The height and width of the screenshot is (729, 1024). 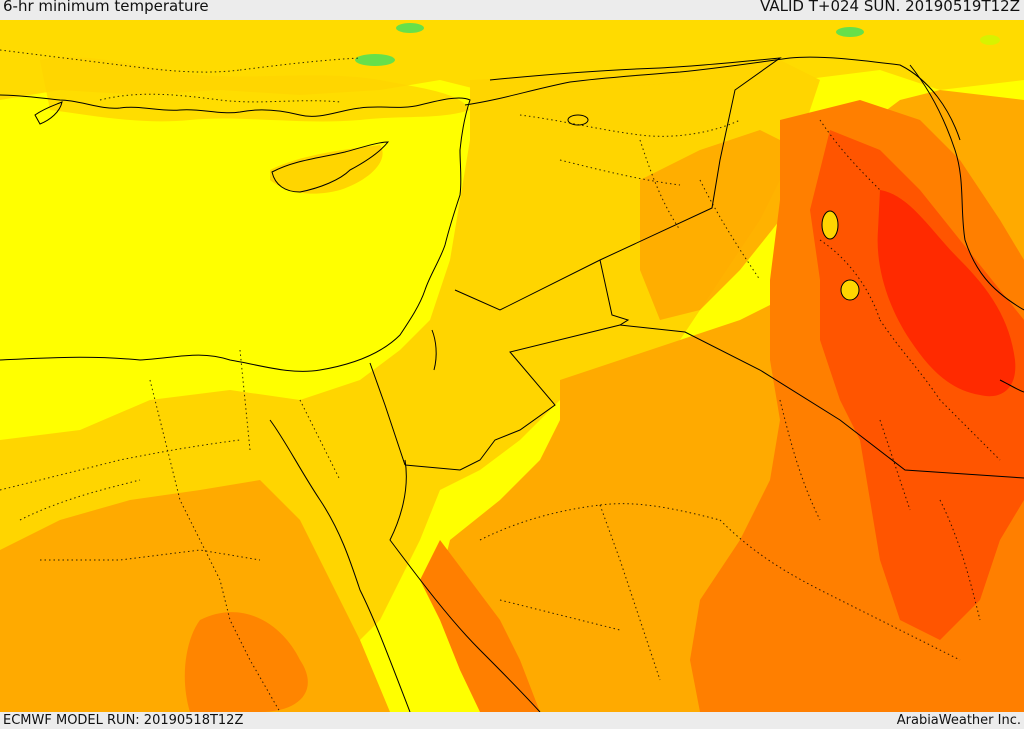 I want to click on temperature-band-red-orange, so click(x=917, y=385).